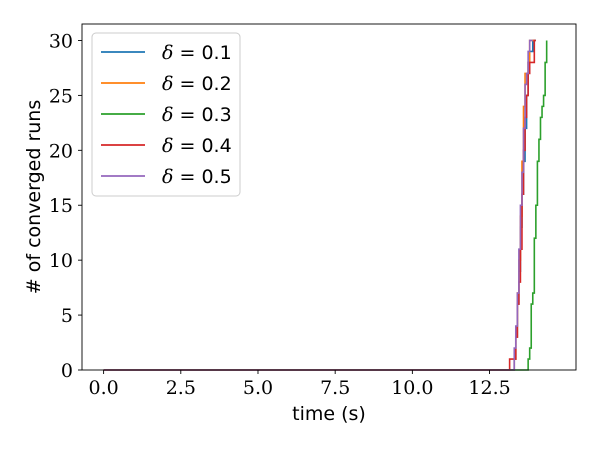  Describe the element at coordinates (61, 206) in the screenshot. I see `y-tick-label: 15` at that location.